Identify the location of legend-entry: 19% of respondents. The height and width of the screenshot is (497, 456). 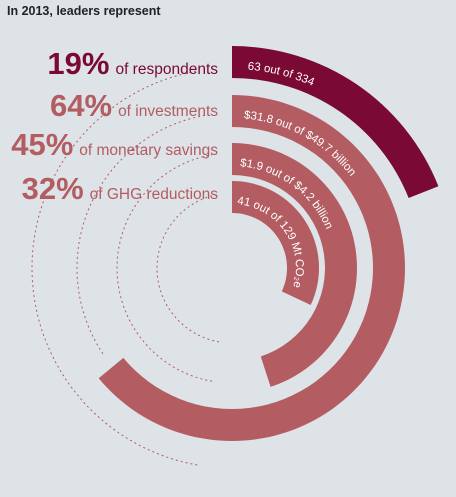
(132, 63).